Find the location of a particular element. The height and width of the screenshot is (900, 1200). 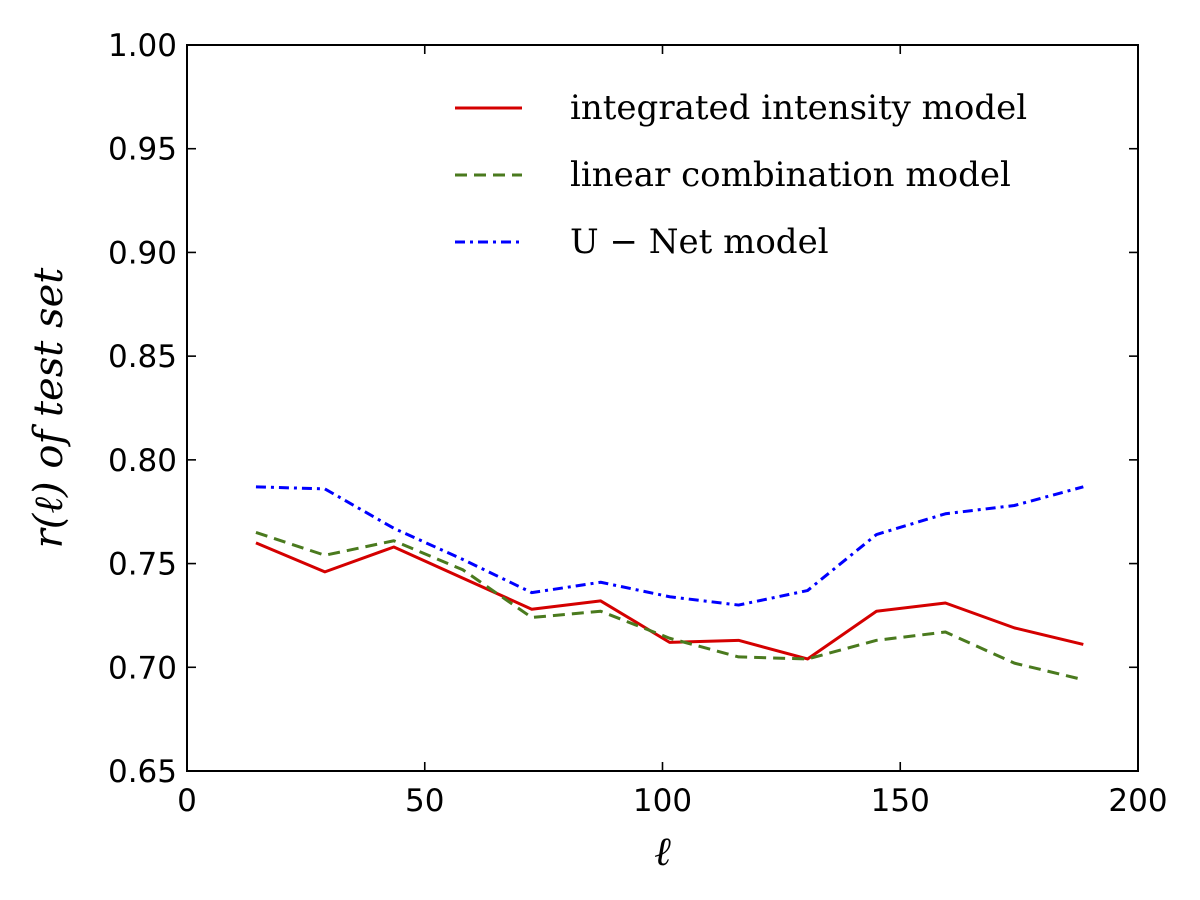

y-tick-label: 0.80 is located at coordinates (142, 461).